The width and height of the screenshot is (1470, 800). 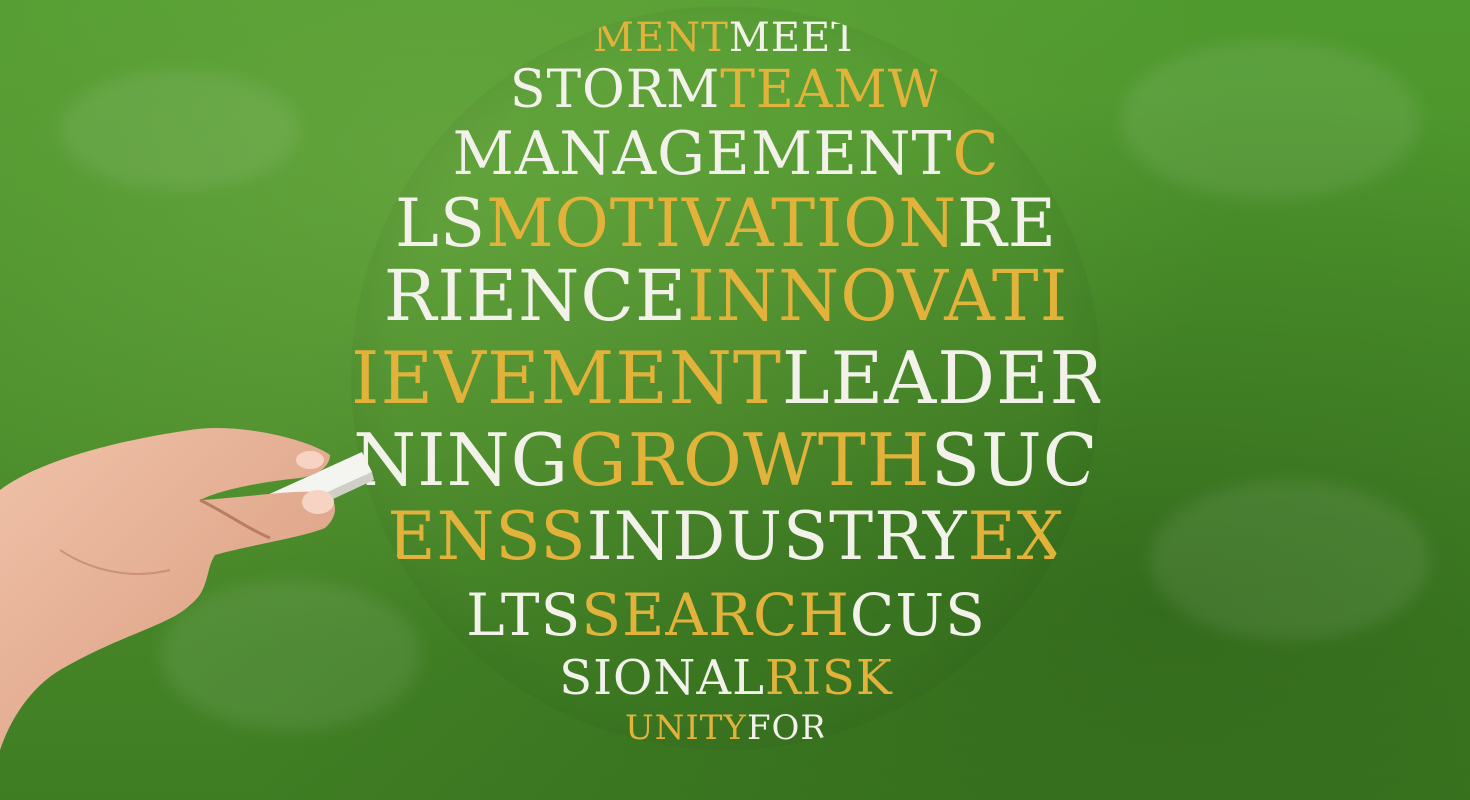 I want to click on sphere-row: MENTMEET, so click(x=726, y=38).